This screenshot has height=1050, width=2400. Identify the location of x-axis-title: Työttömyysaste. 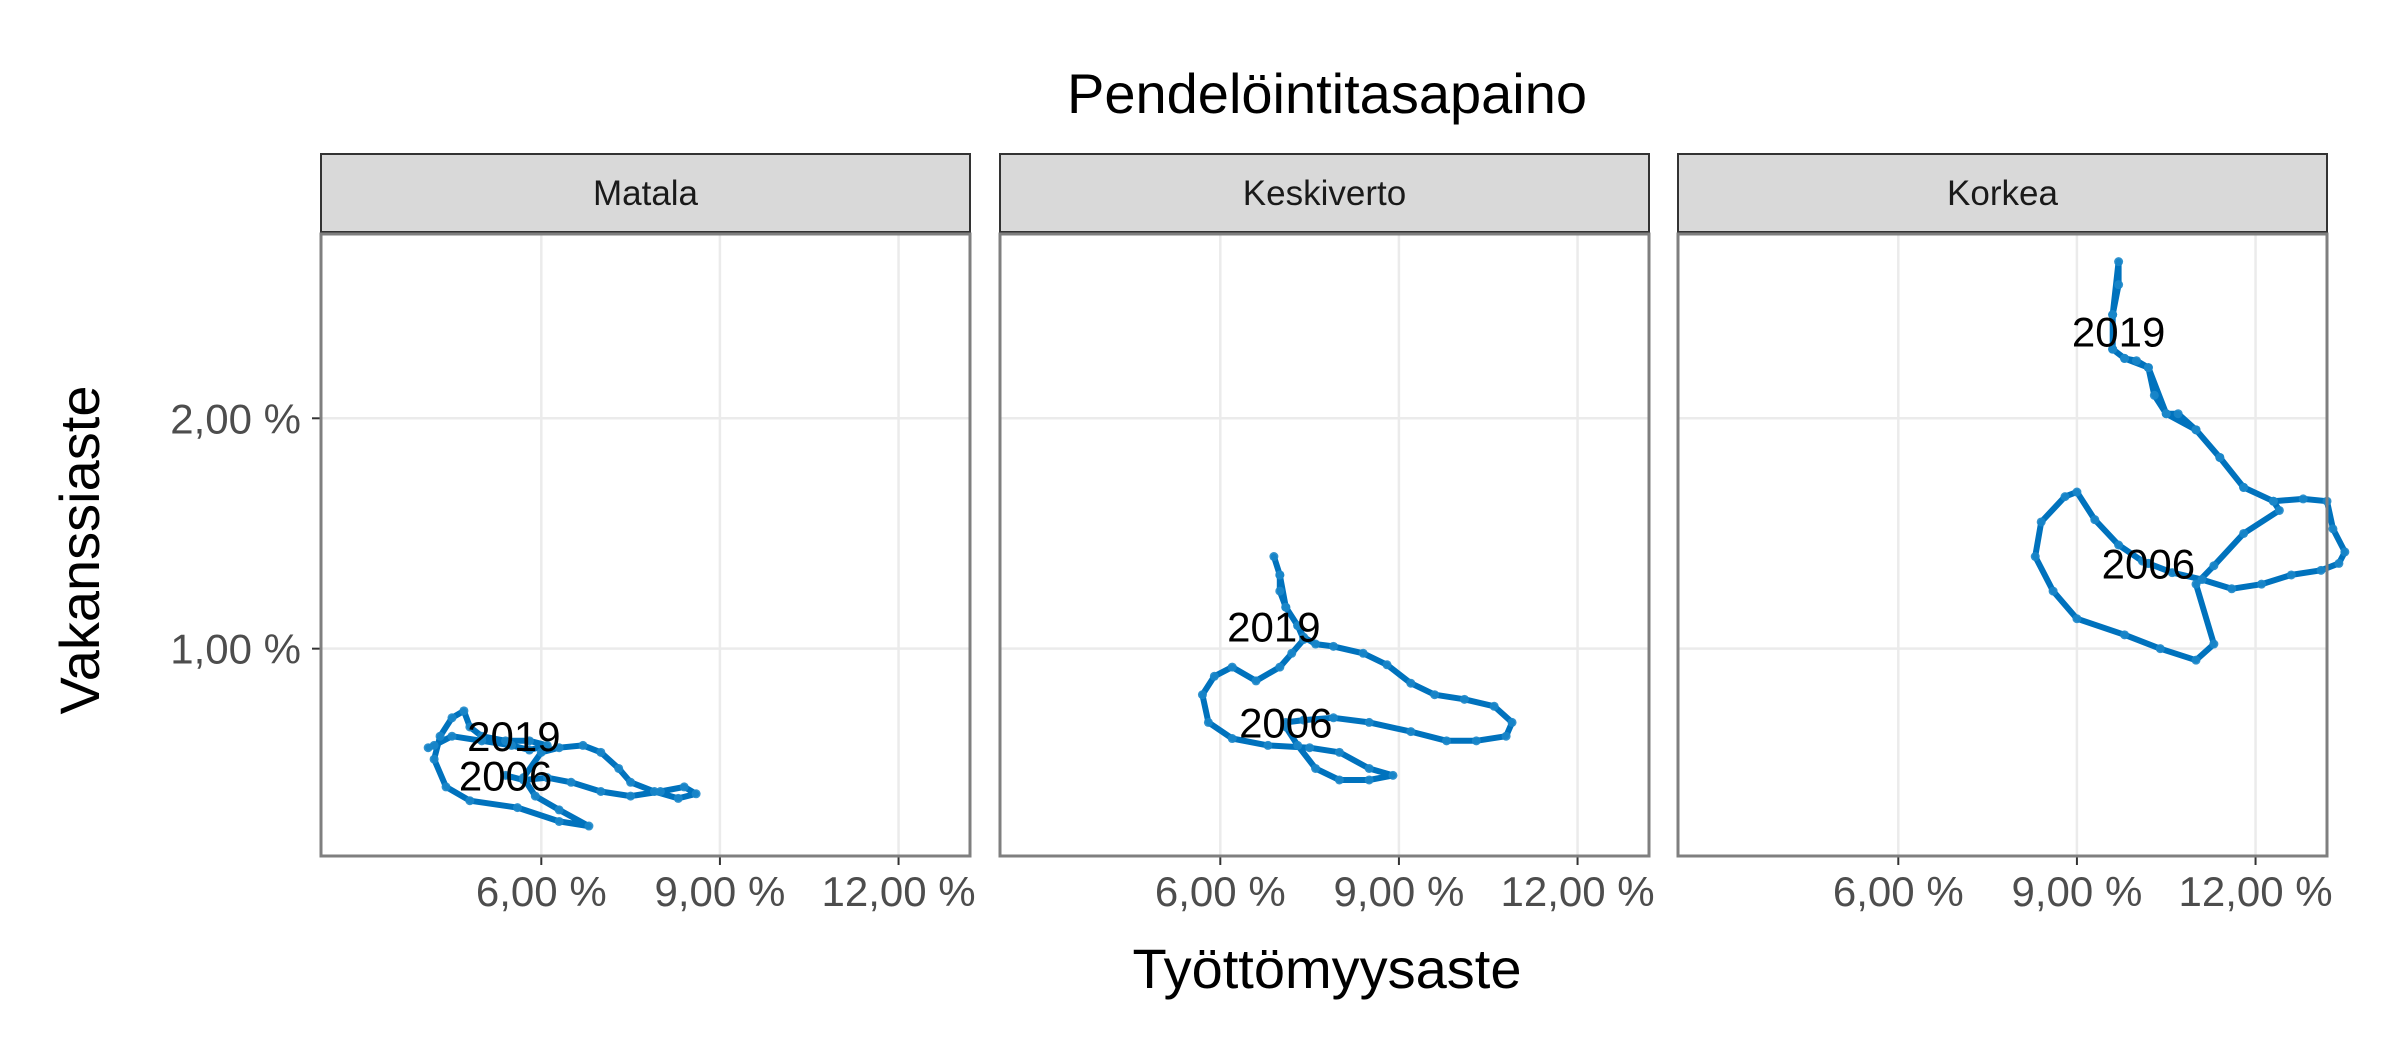
(1326, 968).